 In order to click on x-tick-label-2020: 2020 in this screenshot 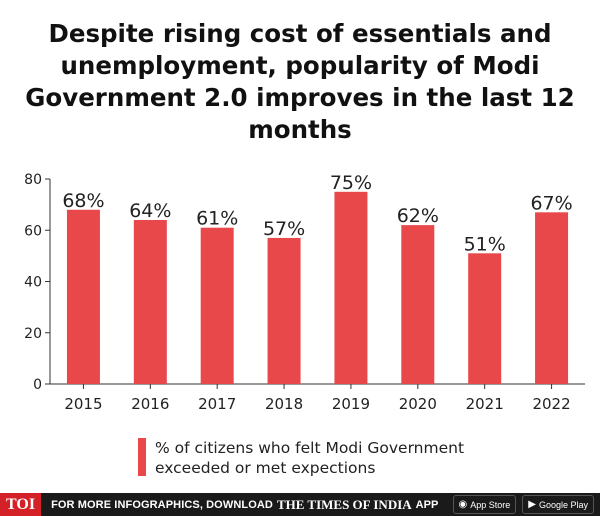, I will do `click(418, 404)`.